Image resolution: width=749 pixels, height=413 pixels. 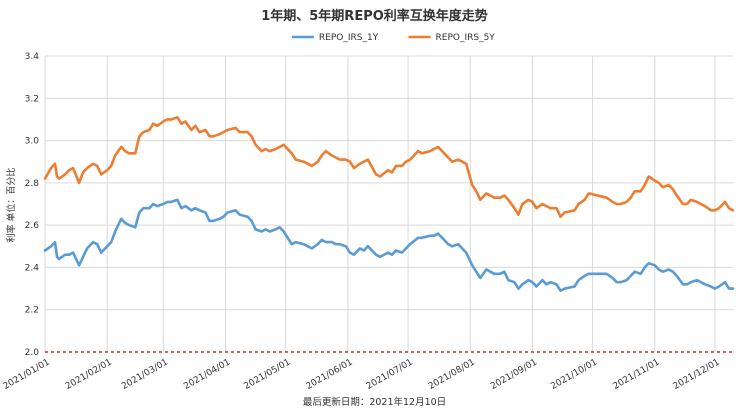 What do you see at coordinates (393, 38) in the screenshot?
I see `legend: REPO_IRS_1Y REPO_IRS_5Y` at bounding box center [393, 38].